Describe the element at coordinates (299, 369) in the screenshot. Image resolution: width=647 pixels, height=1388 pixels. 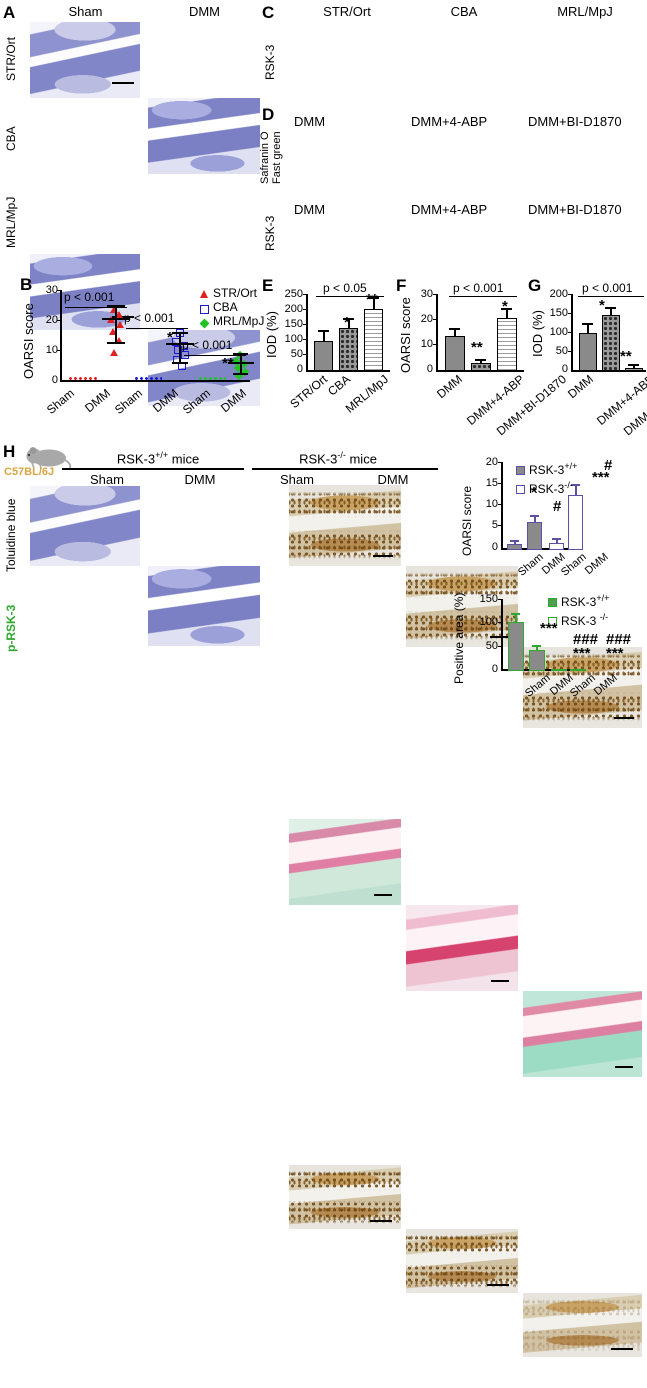
I see `panel-e-ytick-0: 0` at that location.